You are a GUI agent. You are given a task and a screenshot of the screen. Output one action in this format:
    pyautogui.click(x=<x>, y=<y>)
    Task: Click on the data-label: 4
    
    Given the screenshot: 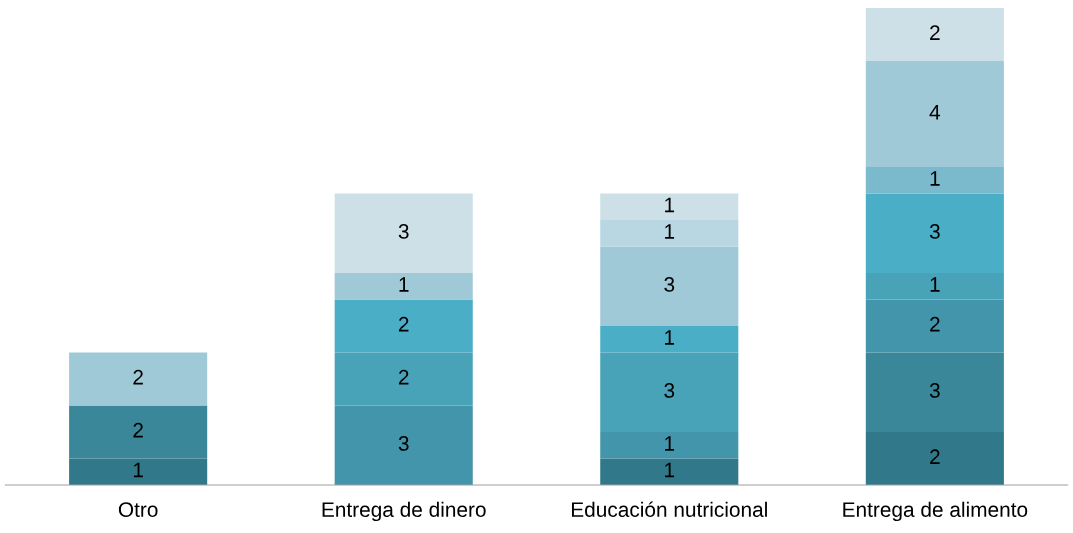 What is the action you would take?
    pyautogui.click(x=935, y=112)
    